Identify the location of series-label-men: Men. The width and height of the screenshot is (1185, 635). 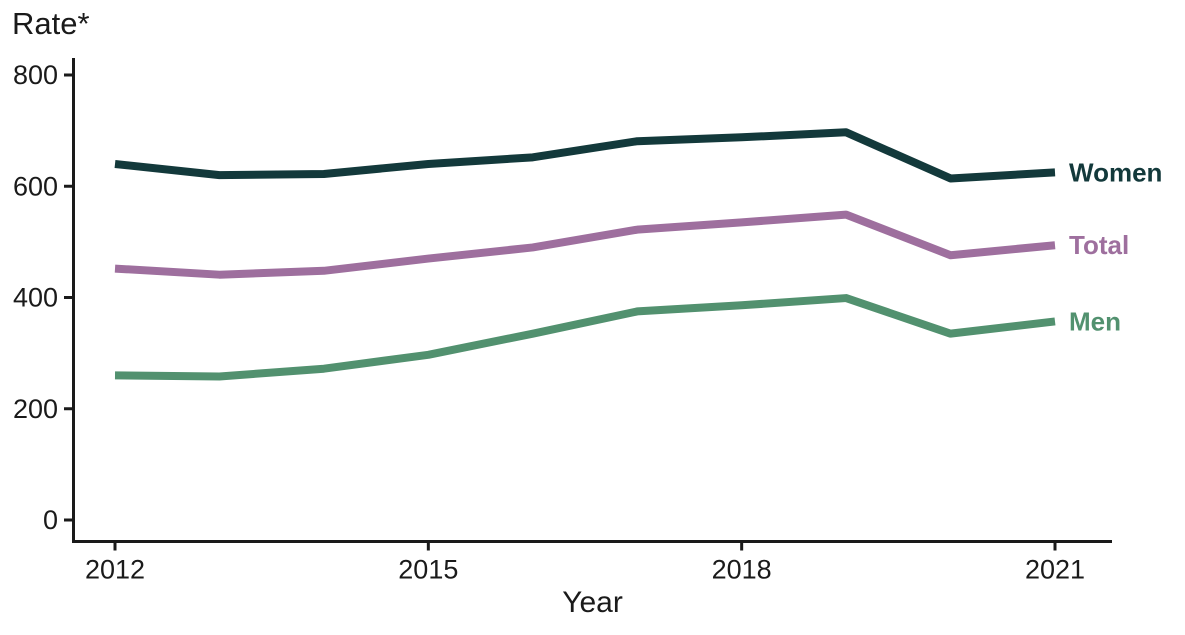
(1095, 321).